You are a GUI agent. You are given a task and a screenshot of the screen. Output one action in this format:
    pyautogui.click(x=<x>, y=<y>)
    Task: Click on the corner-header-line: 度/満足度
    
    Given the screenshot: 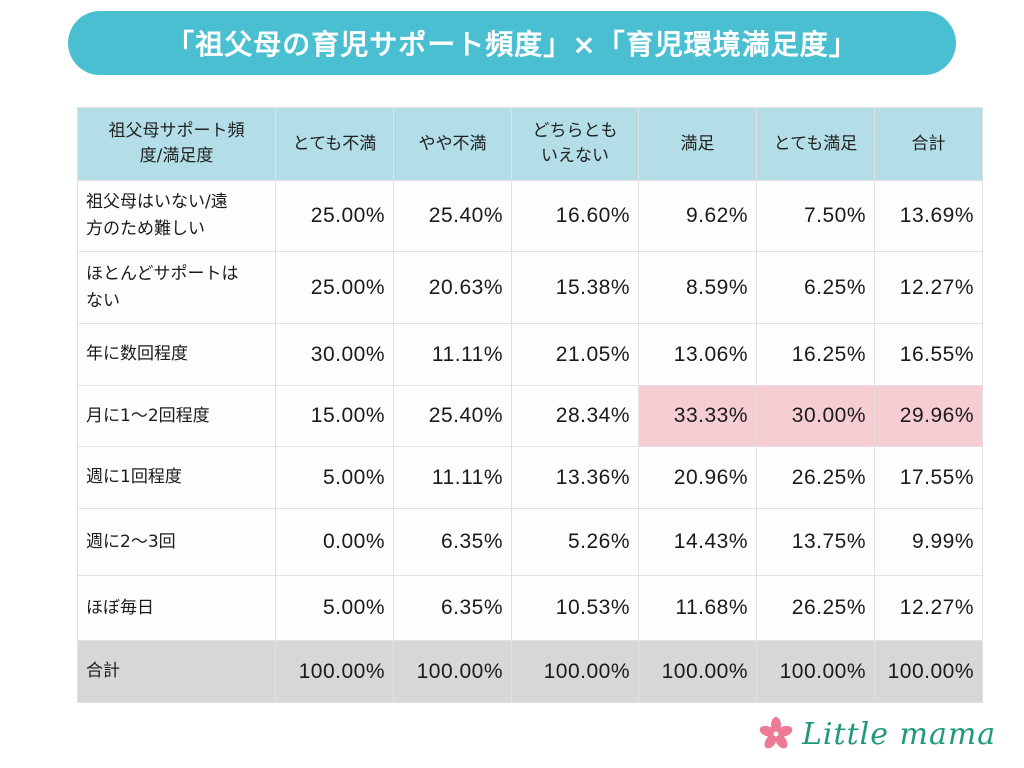 What is the action you would take?
    pyautogui.click(x=176, y=156)
    